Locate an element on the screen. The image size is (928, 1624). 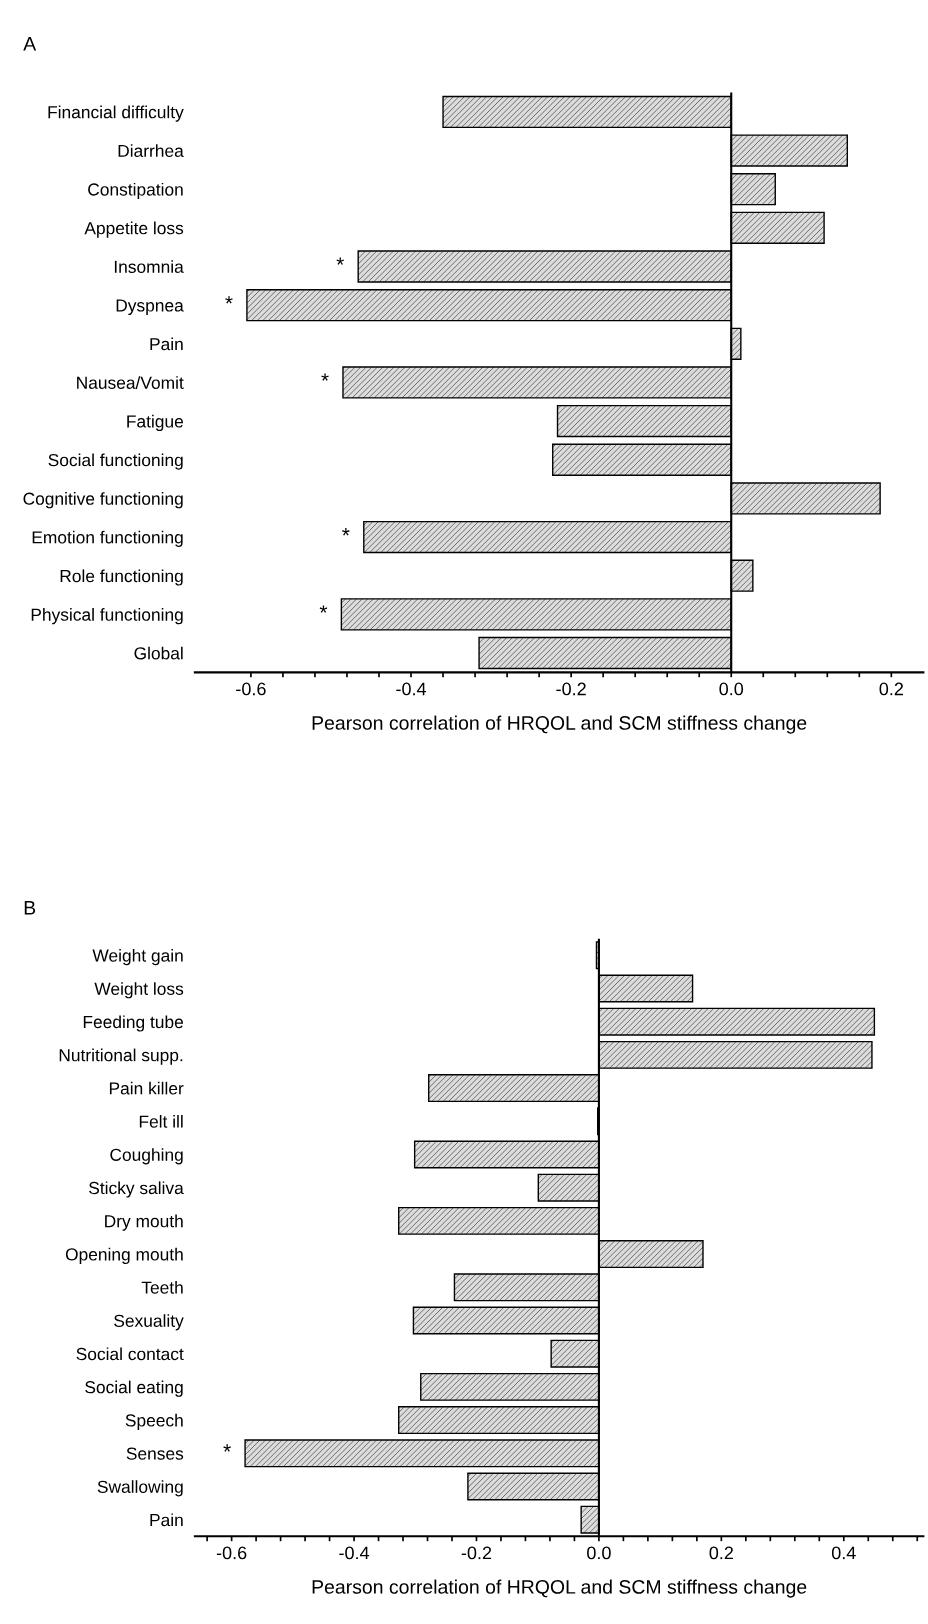
y-tick-label: Speech is located at coordinates (154, 1421).